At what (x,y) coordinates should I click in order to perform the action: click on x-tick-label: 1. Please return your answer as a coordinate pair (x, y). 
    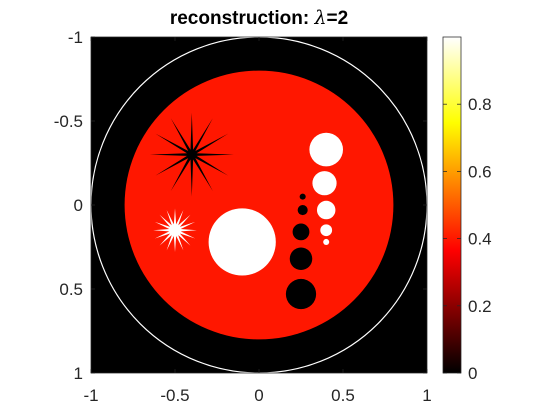
    Looking at the image, I should click on (426, 395).